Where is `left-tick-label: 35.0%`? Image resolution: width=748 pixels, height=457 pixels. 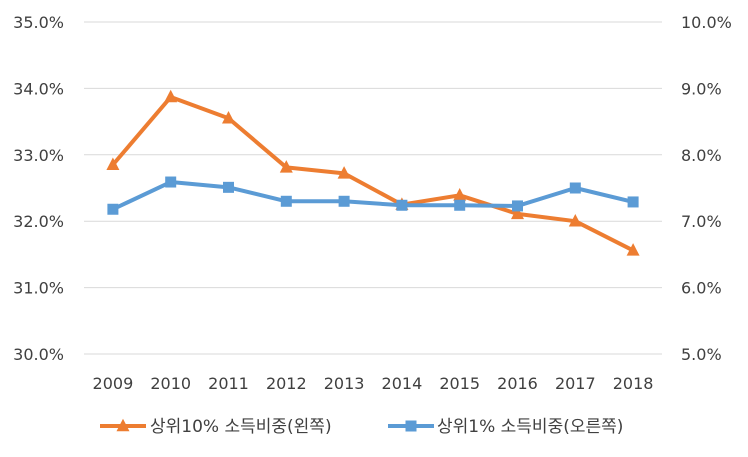
left-tick-label: 35.0% is located at coordinates (38, 22).